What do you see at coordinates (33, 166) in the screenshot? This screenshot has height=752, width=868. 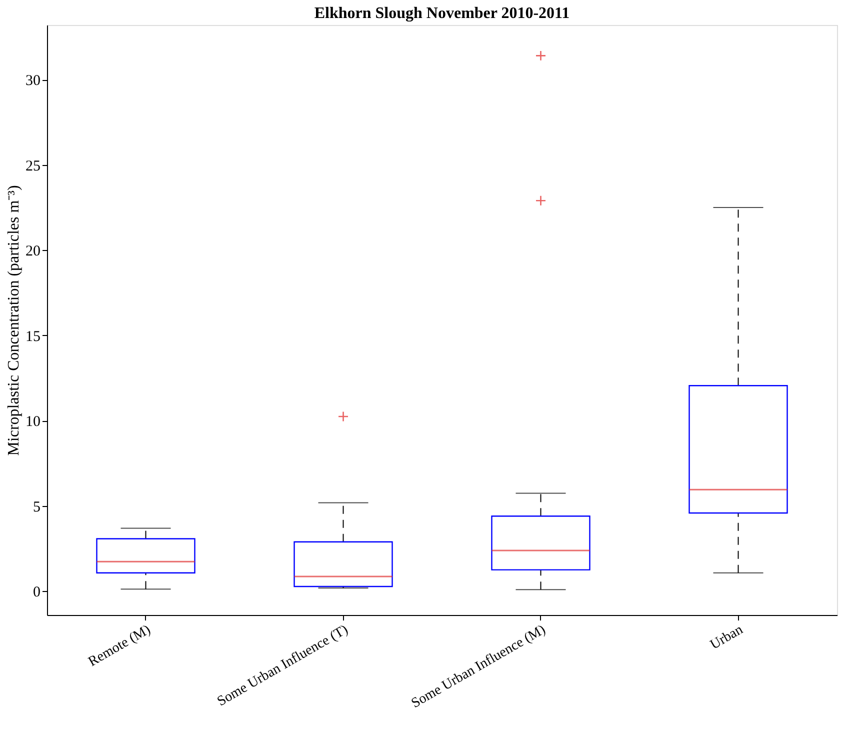 I see `y-tick-label: 25` at bounding box center [33, 166].